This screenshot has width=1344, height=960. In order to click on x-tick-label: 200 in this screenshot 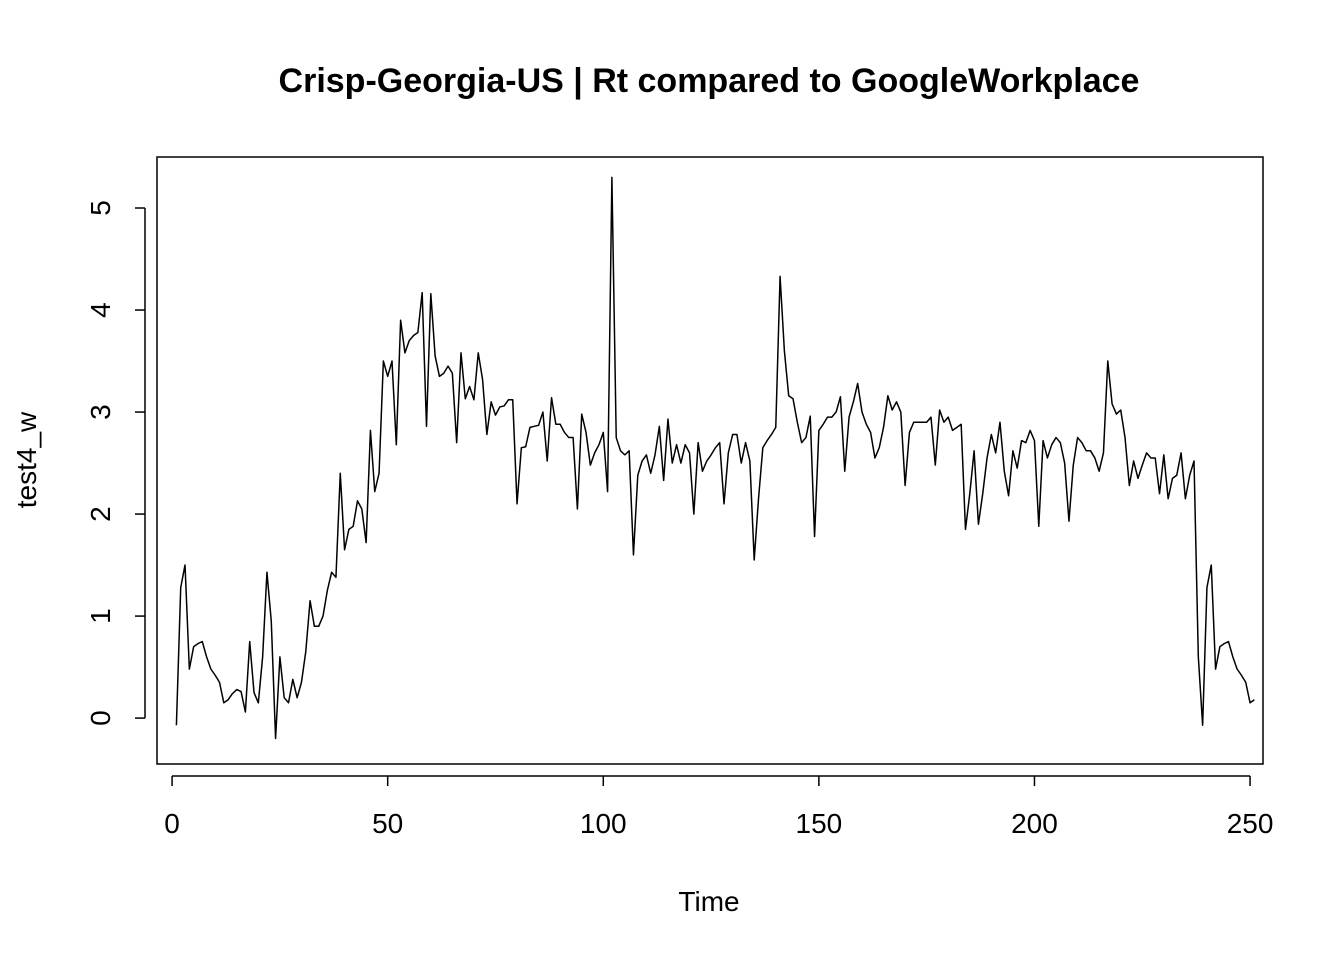, I will do `click(1034, 823)`.